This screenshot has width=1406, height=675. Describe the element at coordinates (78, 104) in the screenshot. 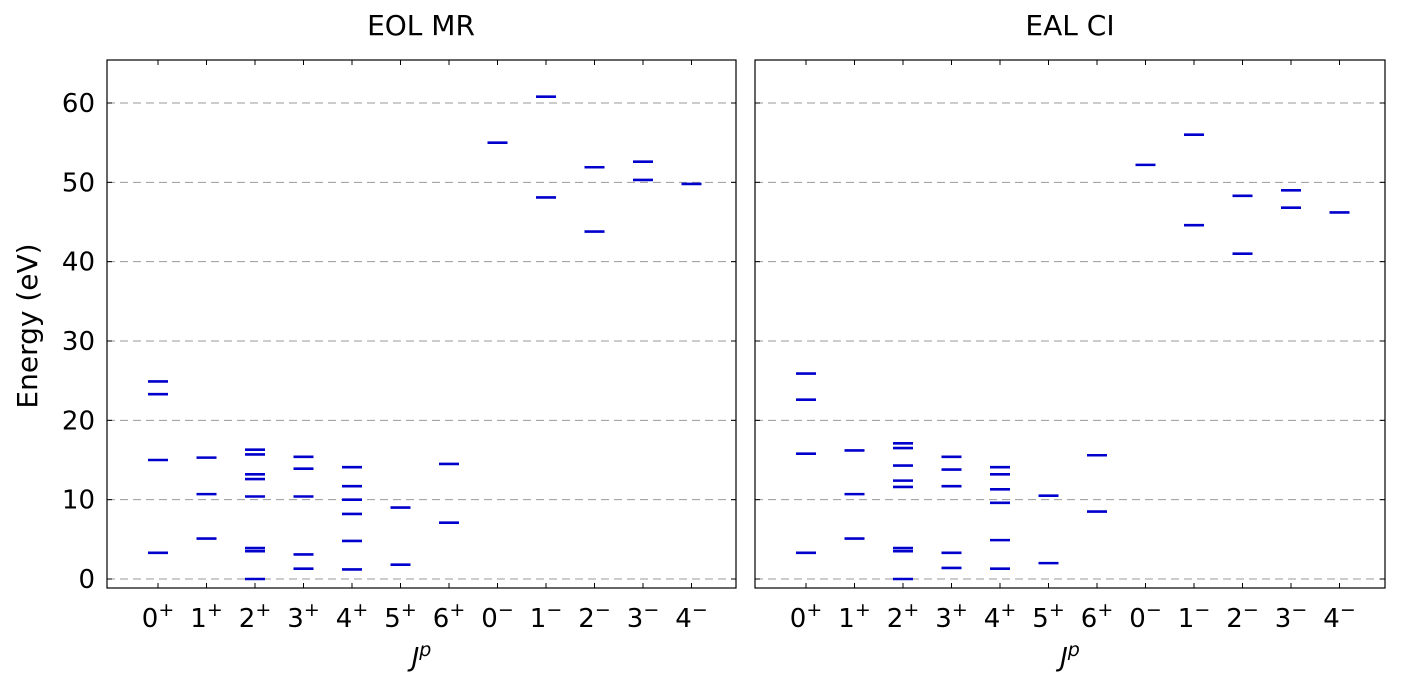

I see `y-tick-label: 60` at that location.